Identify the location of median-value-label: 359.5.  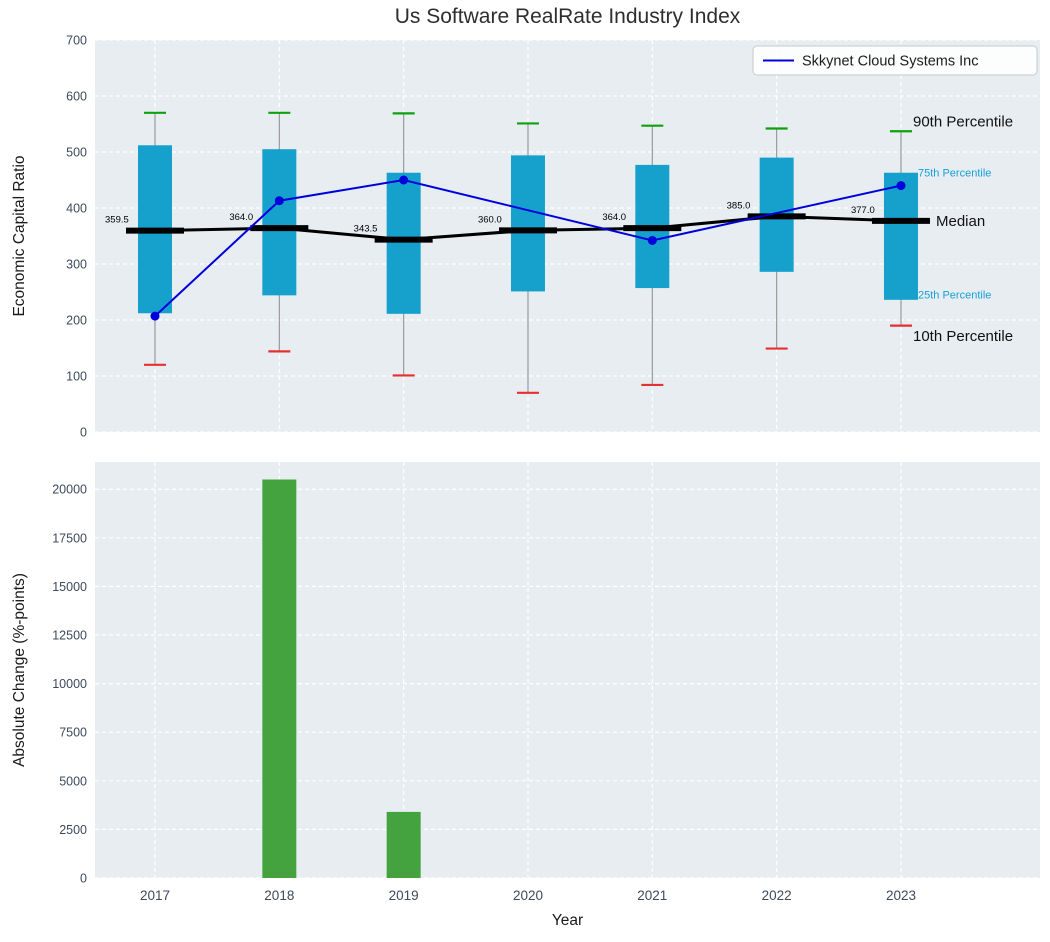
(117, 220).